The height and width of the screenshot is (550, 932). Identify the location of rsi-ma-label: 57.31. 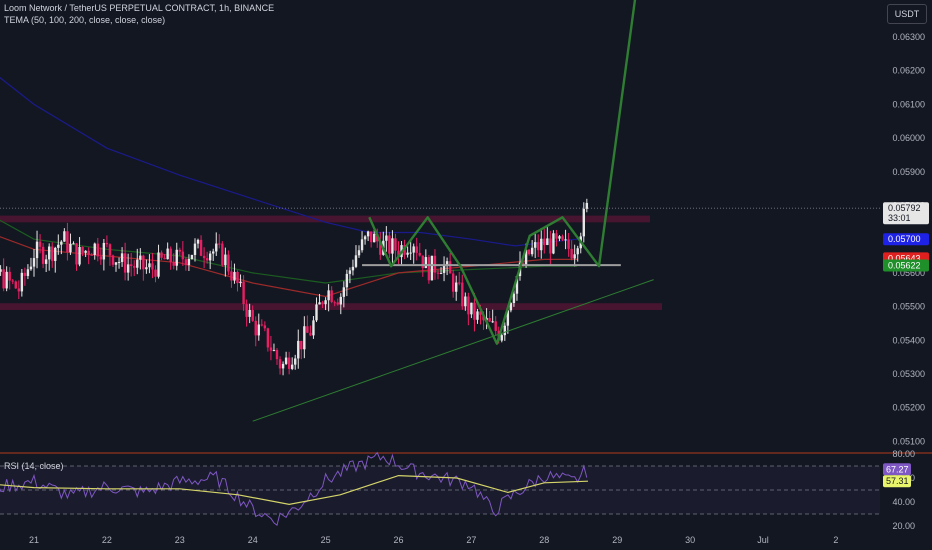
(897, 481).